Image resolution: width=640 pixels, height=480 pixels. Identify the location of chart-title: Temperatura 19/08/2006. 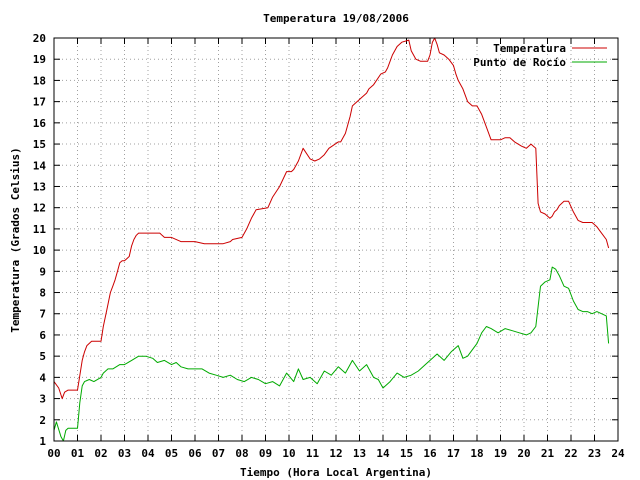
(336, 18).